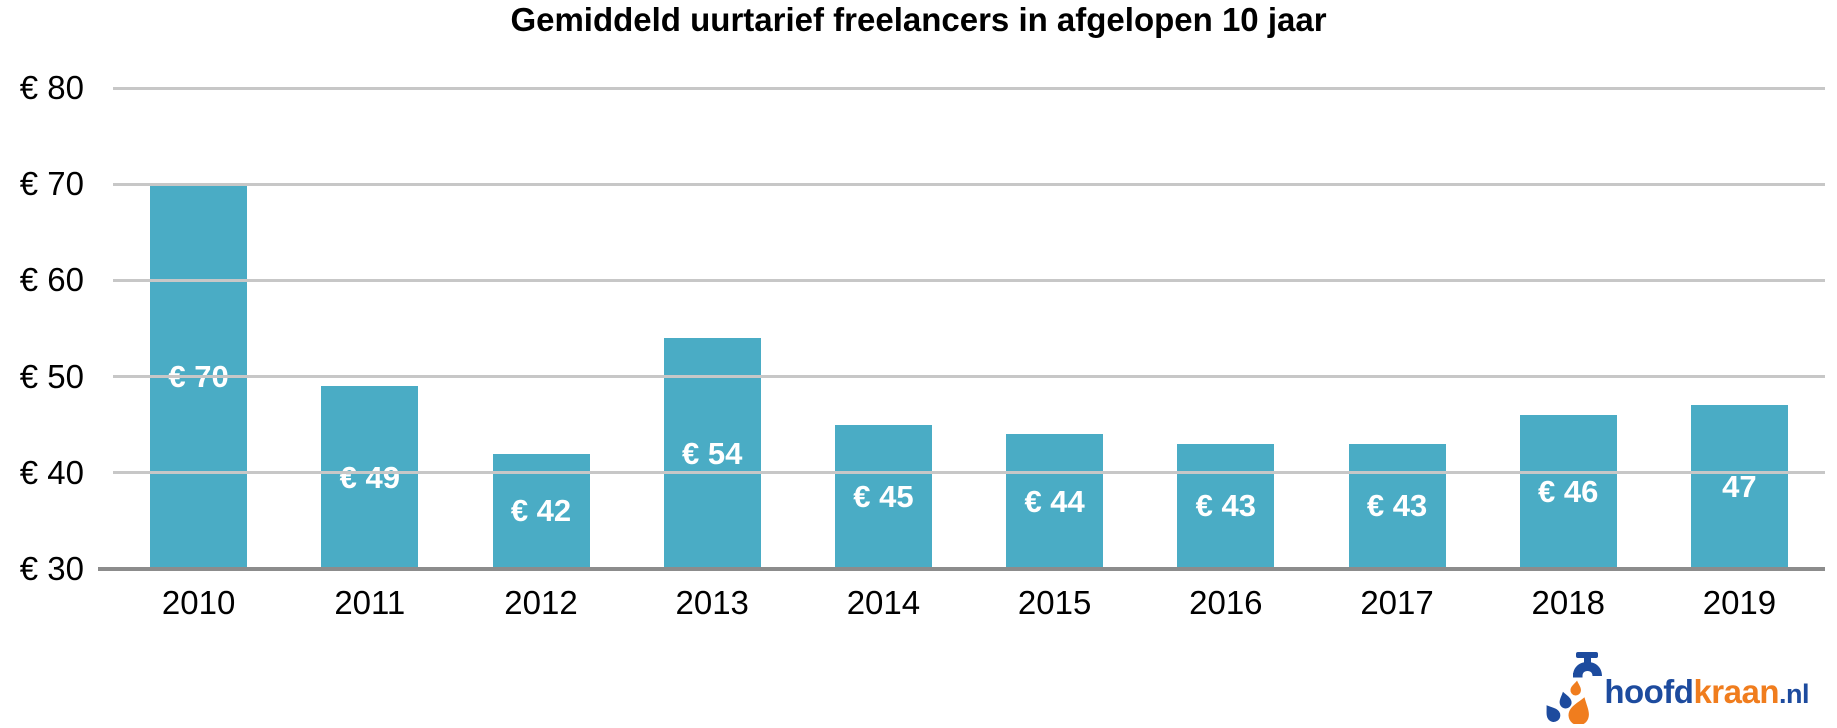  I want to click on bar-2016: € 43, so click(1226, 506).